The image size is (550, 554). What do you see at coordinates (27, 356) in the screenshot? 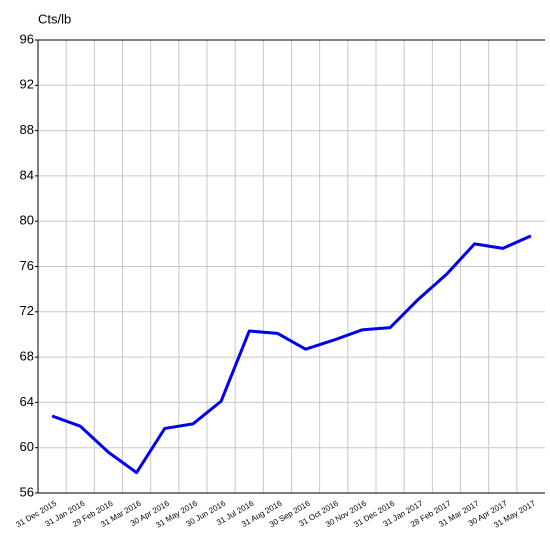
I see `y-tick-label: 68` at bounding box center [27, 356].